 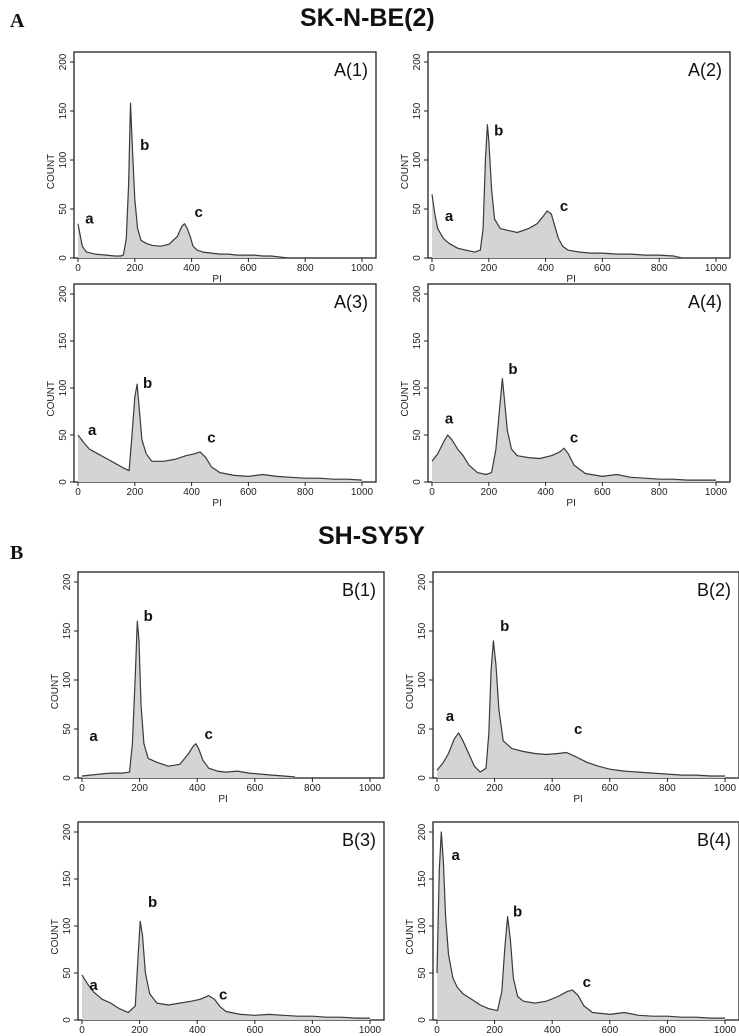 I want to click on panel-id-label: A(4), so click(x=705, y=302).